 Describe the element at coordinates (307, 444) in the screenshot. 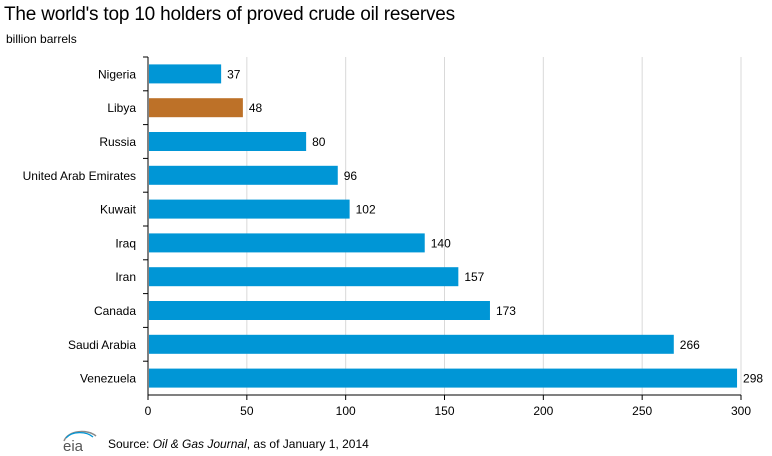

I see `source-suffix: , as of January 1, 2014` at that location.